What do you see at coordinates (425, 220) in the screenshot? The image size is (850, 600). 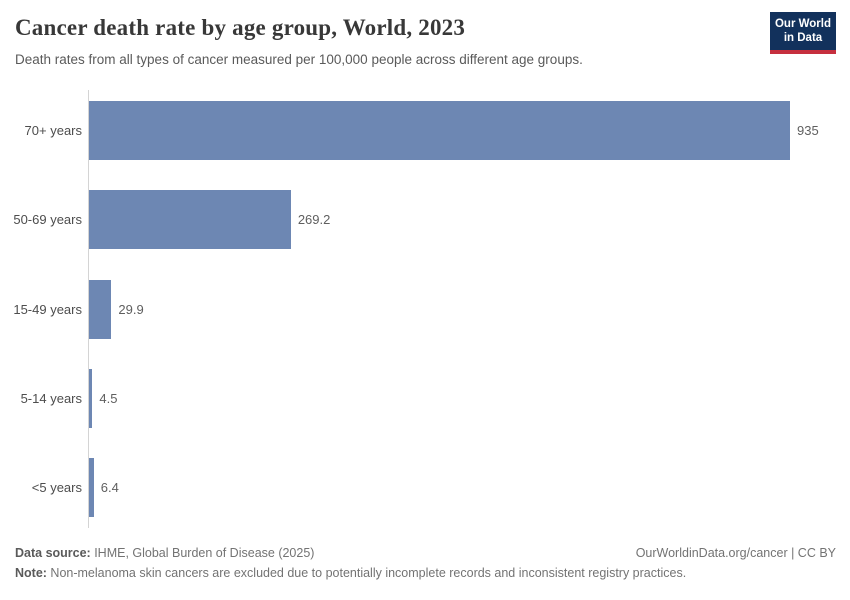 I see `bar-row-1: 50-69 years 269.2` at bounding box center [425, 220].